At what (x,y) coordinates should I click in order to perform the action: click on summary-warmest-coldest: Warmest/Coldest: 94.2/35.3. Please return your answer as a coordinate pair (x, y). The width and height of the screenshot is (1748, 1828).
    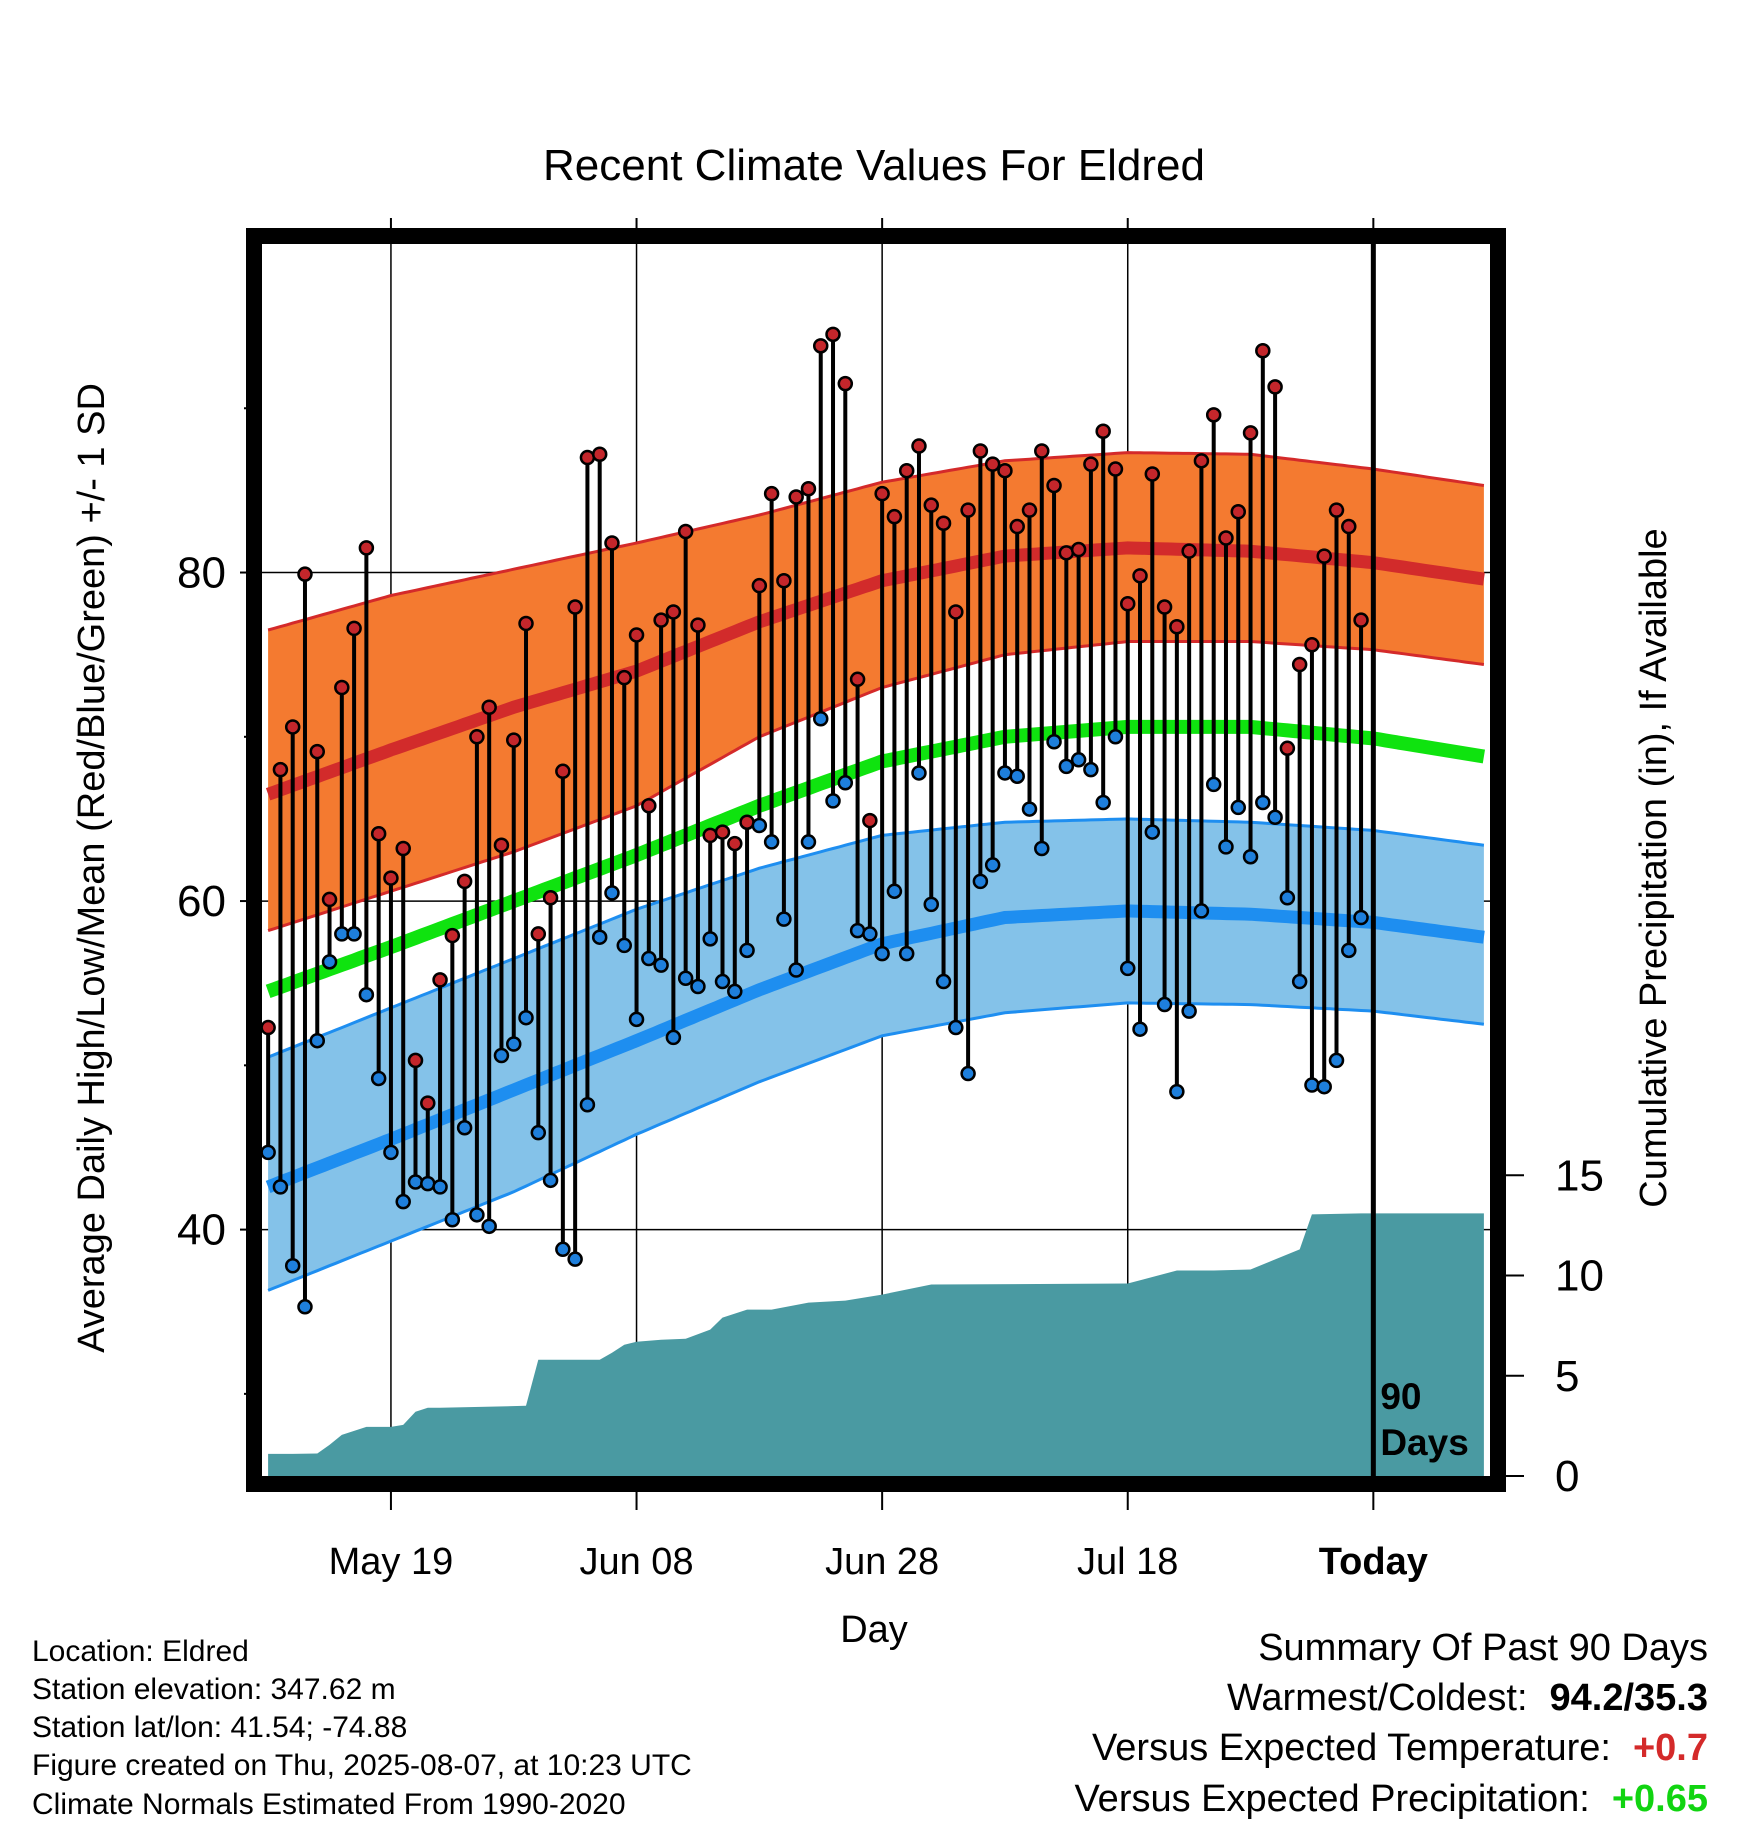
    Looking at the image, I should click on (1467, 1698).